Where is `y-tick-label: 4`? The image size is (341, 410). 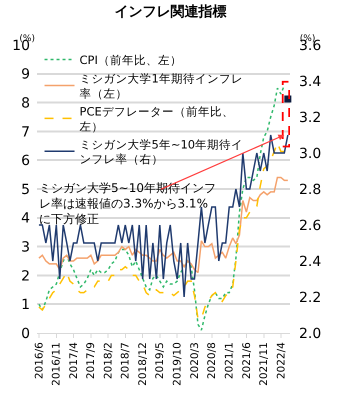 y-tick-label: 4 is located at coordinates (25, 218).